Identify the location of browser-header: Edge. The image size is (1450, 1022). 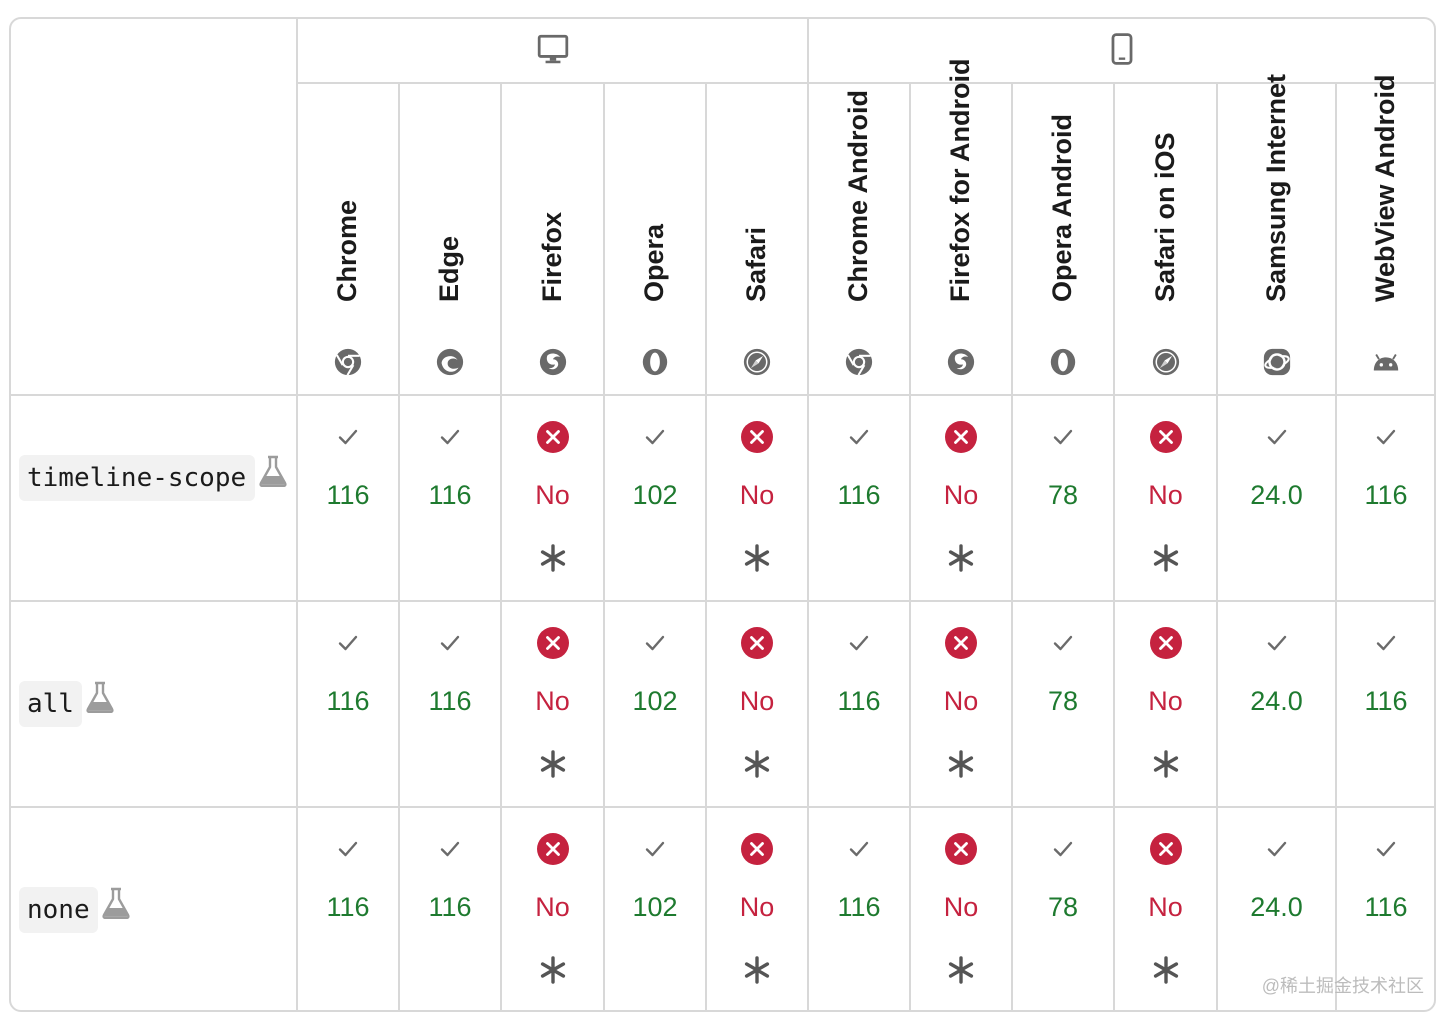
(450, 239).